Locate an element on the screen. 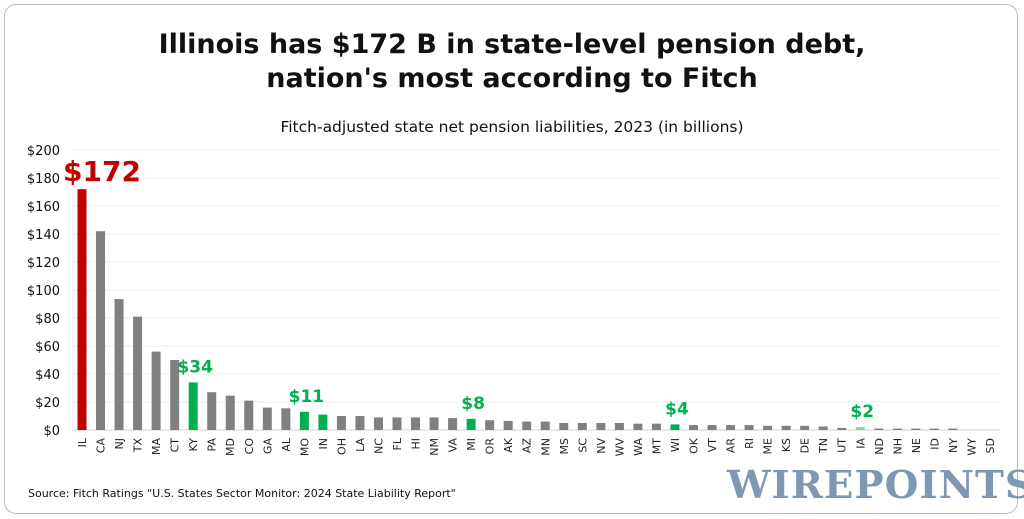  data-label-IL: $172 is located at coordinates (102, 171).